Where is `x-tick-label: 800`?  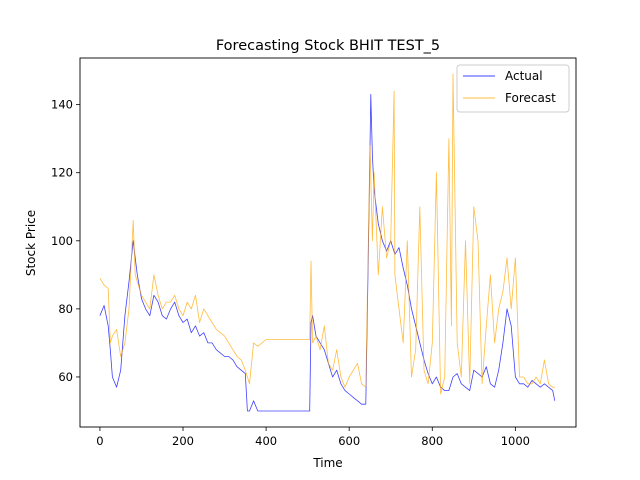
x-tick-label: 800 is located at coordinates (432, 441).